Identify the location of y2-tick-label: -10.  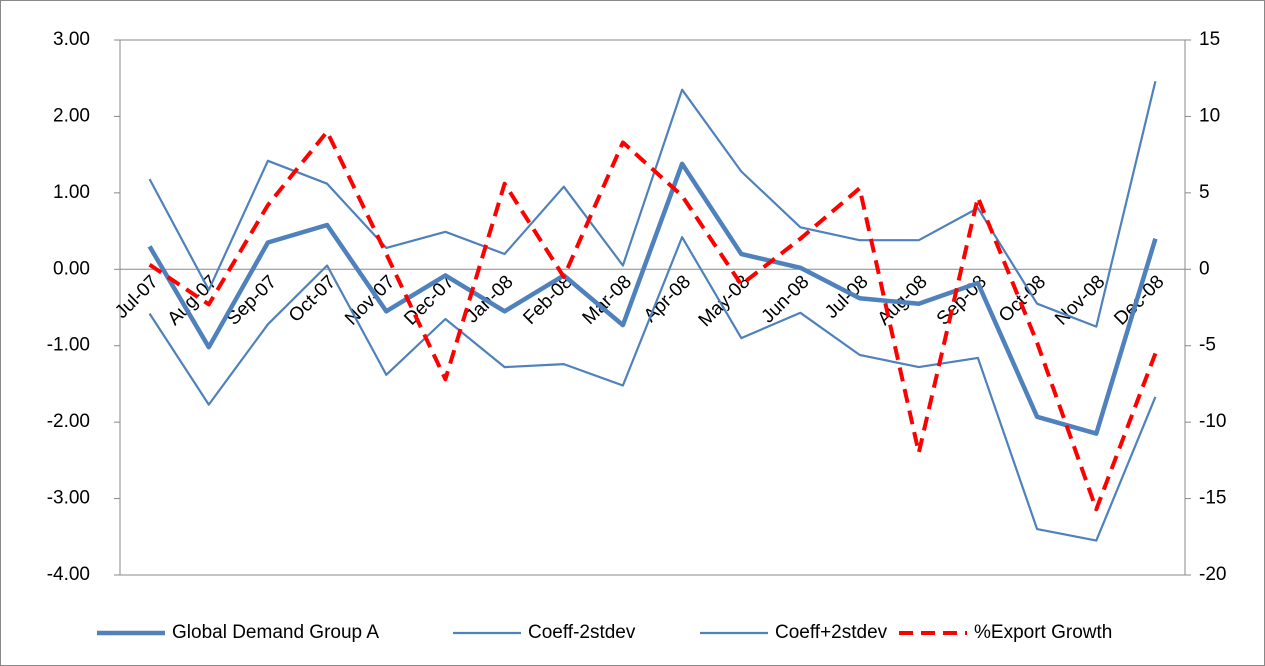
(1212, 421).